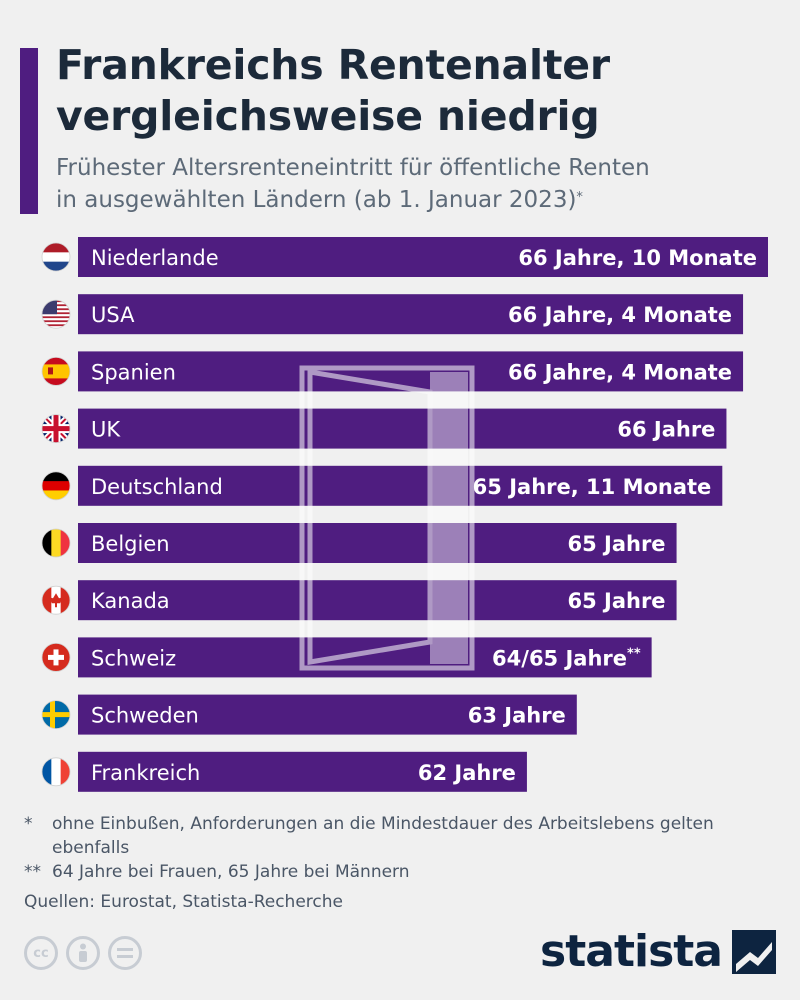  I want to click on bar-row: UK 66 Jahre, so click(384, 428).